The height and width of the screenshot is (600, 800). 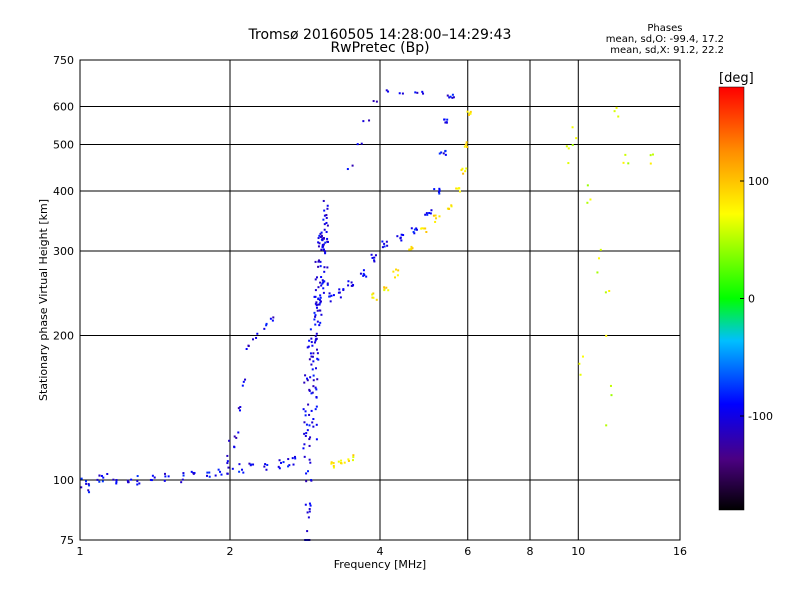 I want to click on y-tick-label: 300, so click(x=63, y=251).